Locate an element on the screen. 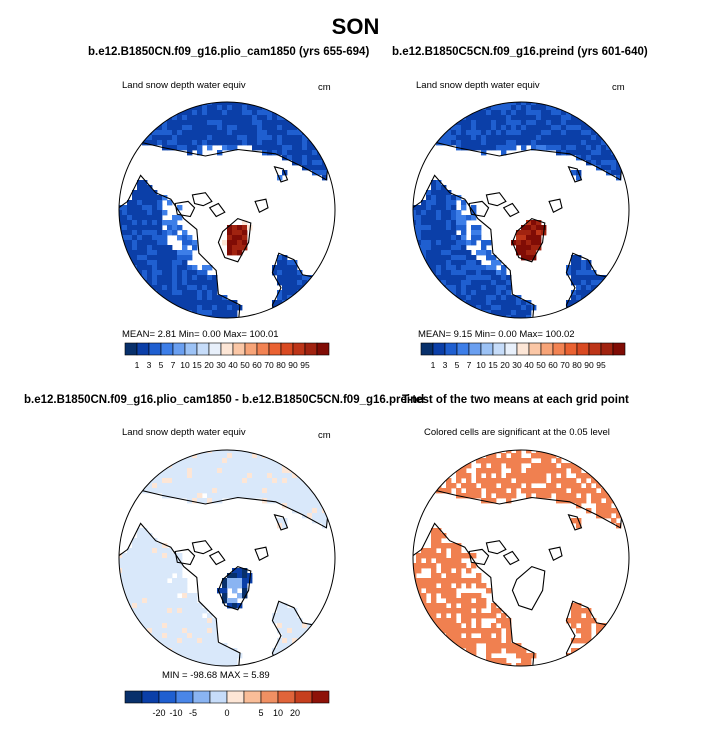  colorbar-tick-label: 10 is located at coordinates (278, 713).